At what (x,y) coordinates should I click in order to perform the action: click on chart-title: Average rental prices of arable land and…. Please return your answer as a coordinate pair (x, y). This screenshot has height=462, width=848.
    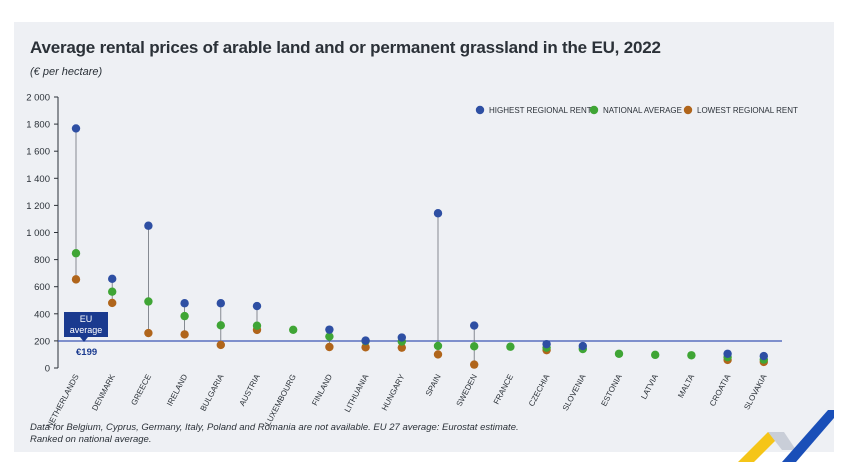
    Looking at the image, I should click on (345, 47).